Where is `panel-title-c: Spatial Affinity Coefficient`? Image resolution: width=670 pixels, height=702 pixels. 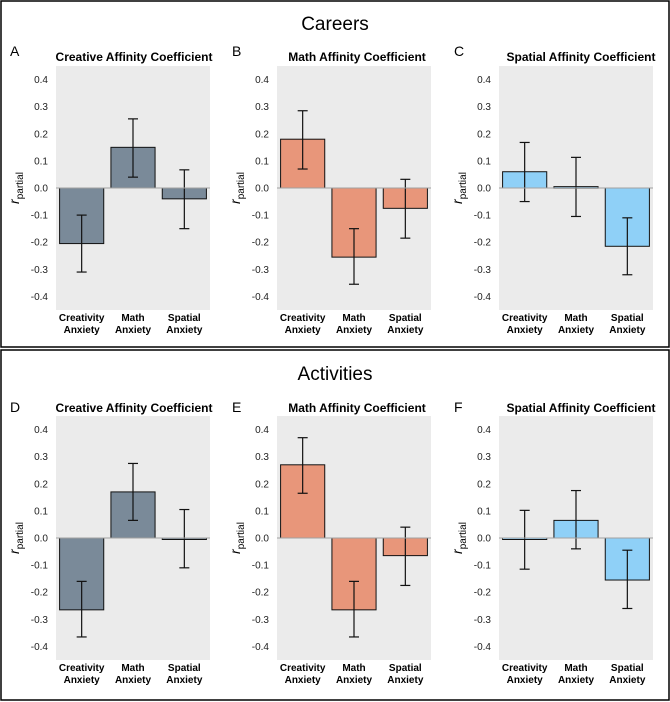
panel-title-c: Spatial Affinity Coefficient is located at coordinates (581, 57).